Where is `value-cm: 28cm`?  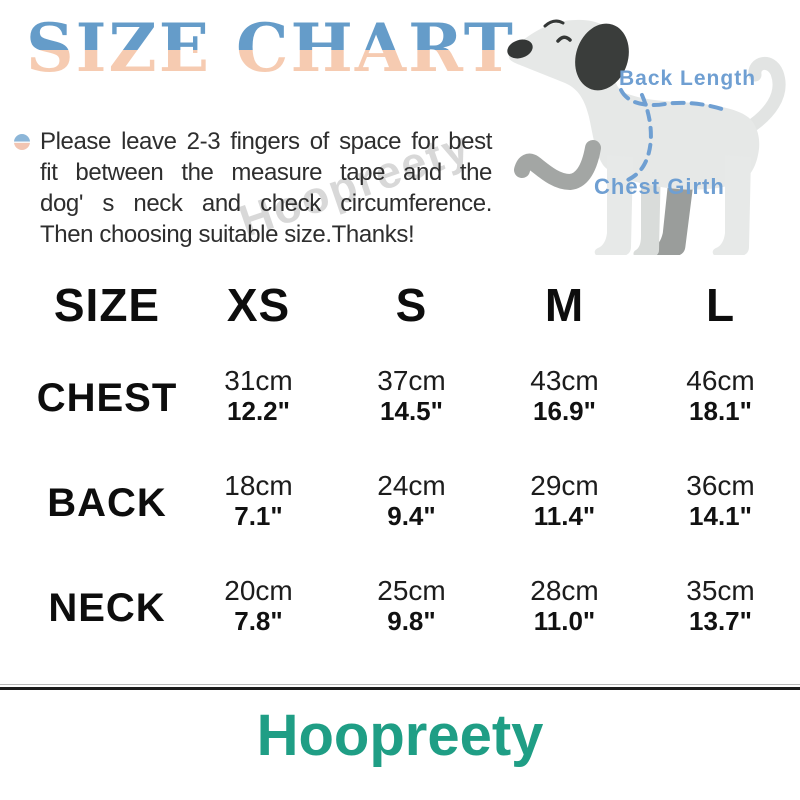
value-cm: 28cm is located at coordinates (564, 590).